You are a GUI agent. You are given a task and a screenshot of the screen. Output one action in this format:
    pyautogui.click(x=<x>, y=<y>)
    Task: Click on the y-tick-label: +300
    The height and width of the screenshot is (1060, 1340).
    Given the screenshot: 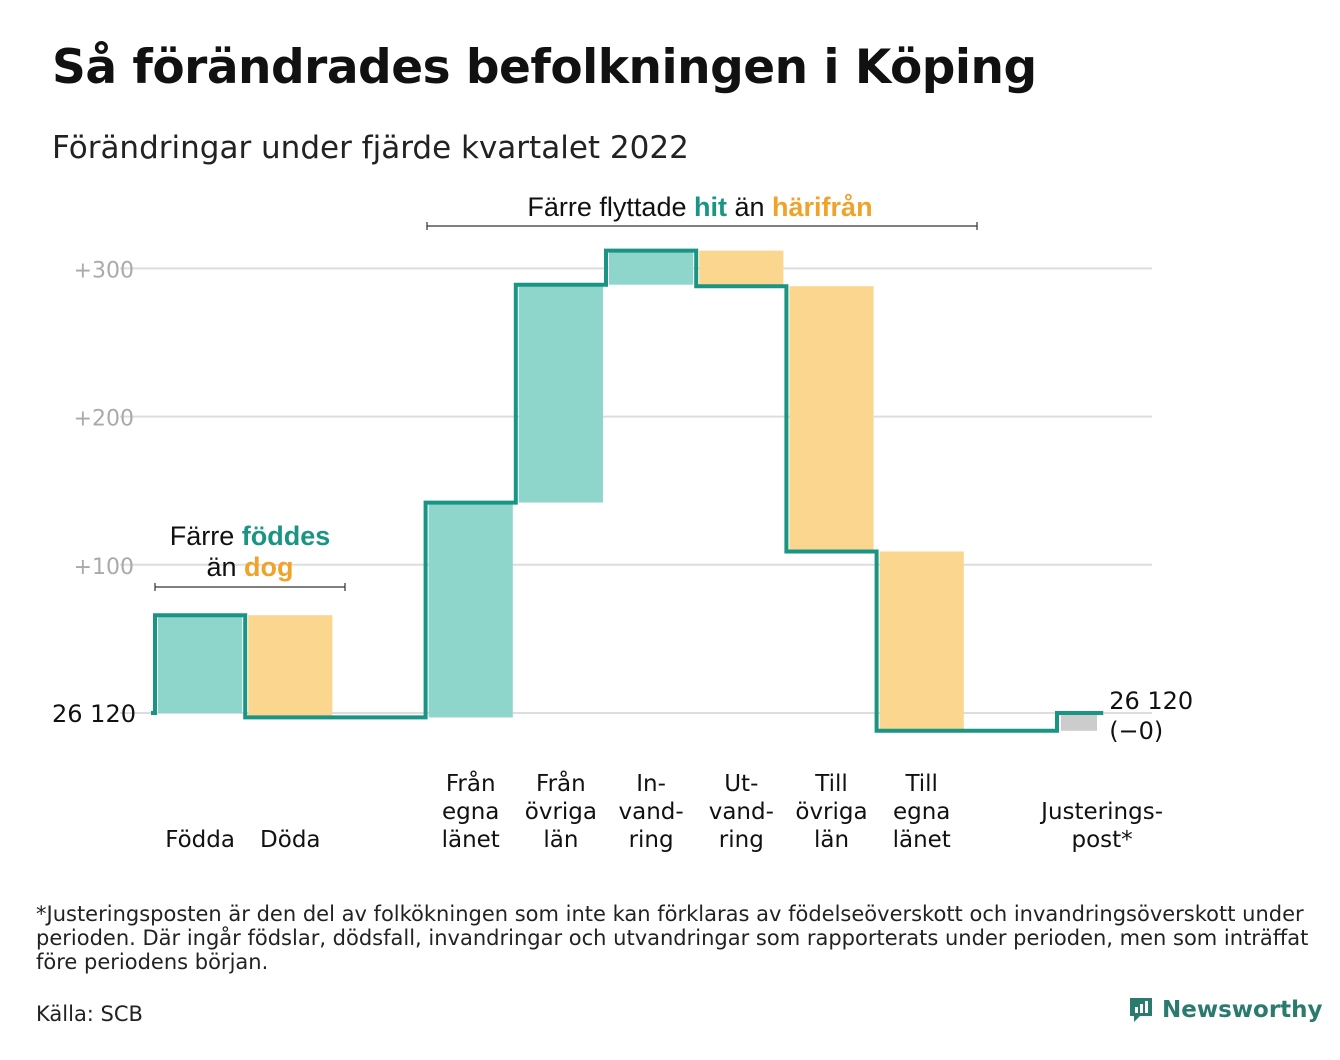 What is the action you would take?
    pyautogui.click(x=104, y=270)
    